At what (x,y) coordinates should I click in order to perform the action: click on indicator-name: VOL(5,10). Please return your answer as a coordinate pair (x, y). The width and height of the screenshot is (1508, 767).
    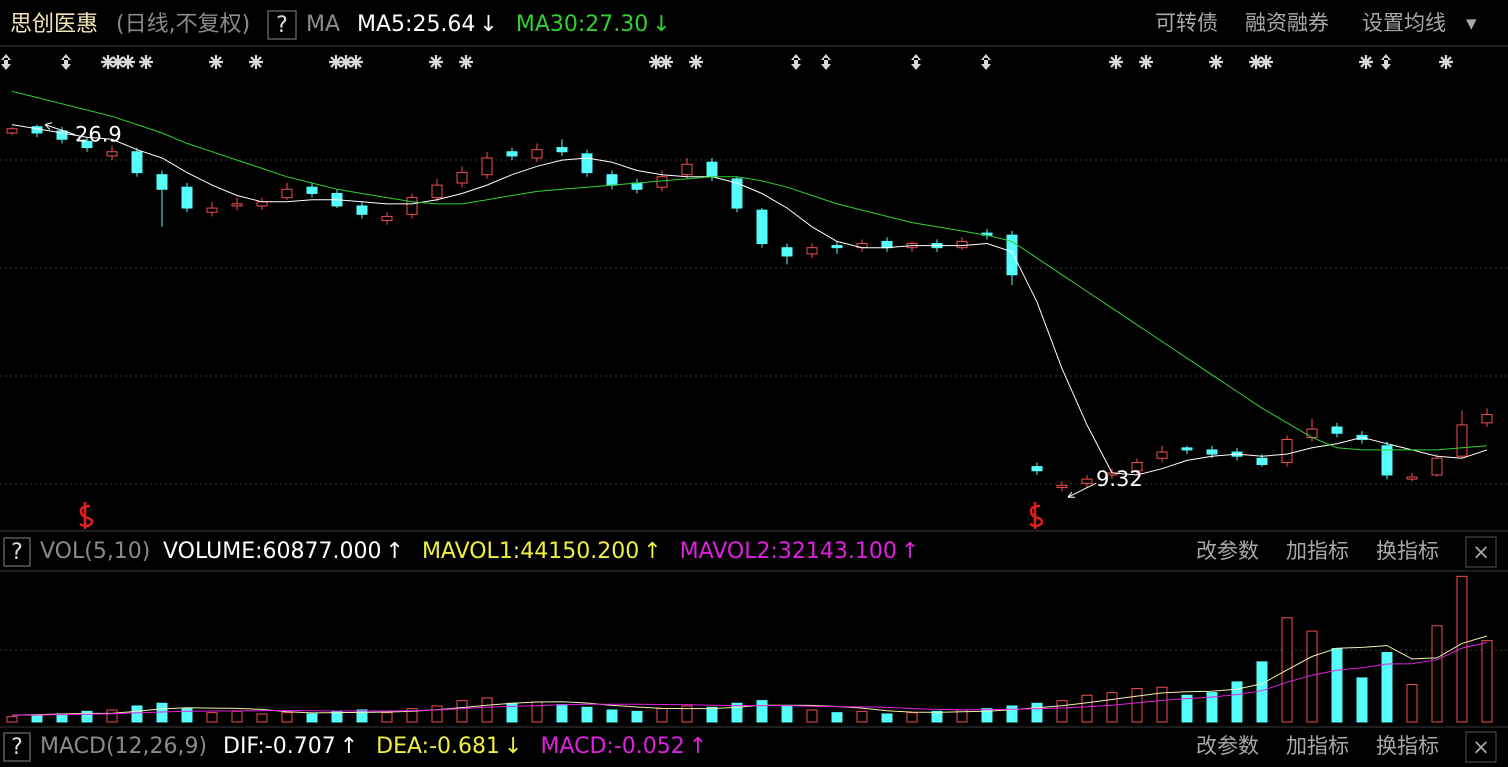
    Looking at the image, I should click on (95, 551).